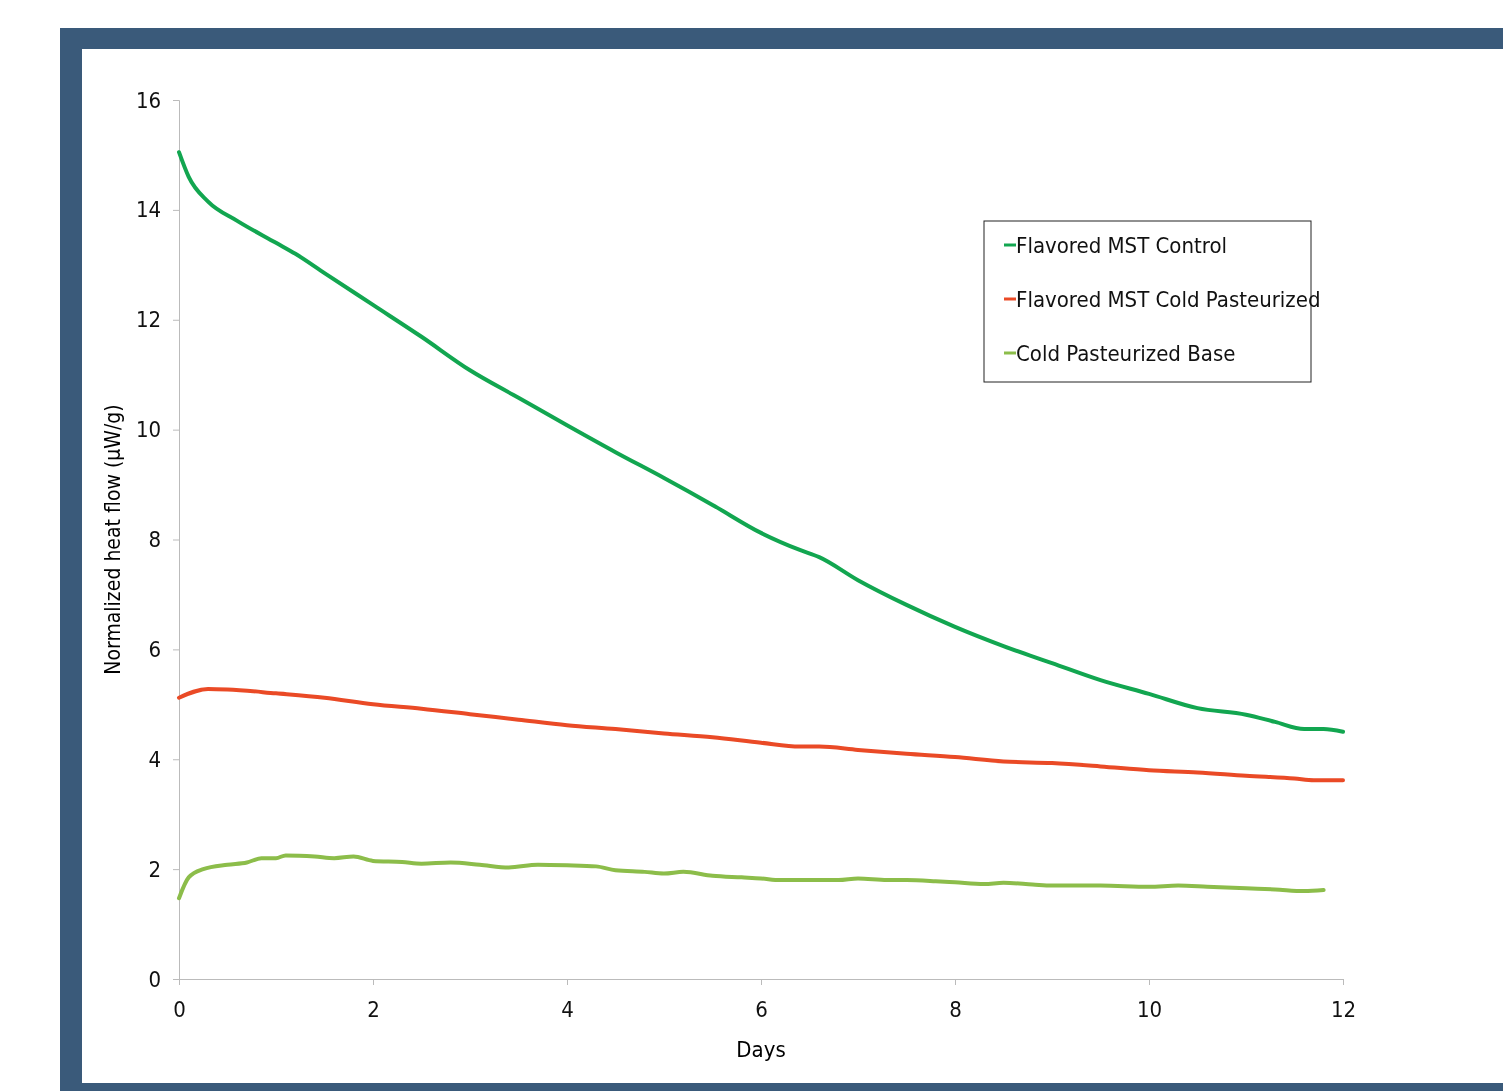 This screenshot has width=1503, height=1091. I want to click on y-tick-label: 8, so click(155, 540).